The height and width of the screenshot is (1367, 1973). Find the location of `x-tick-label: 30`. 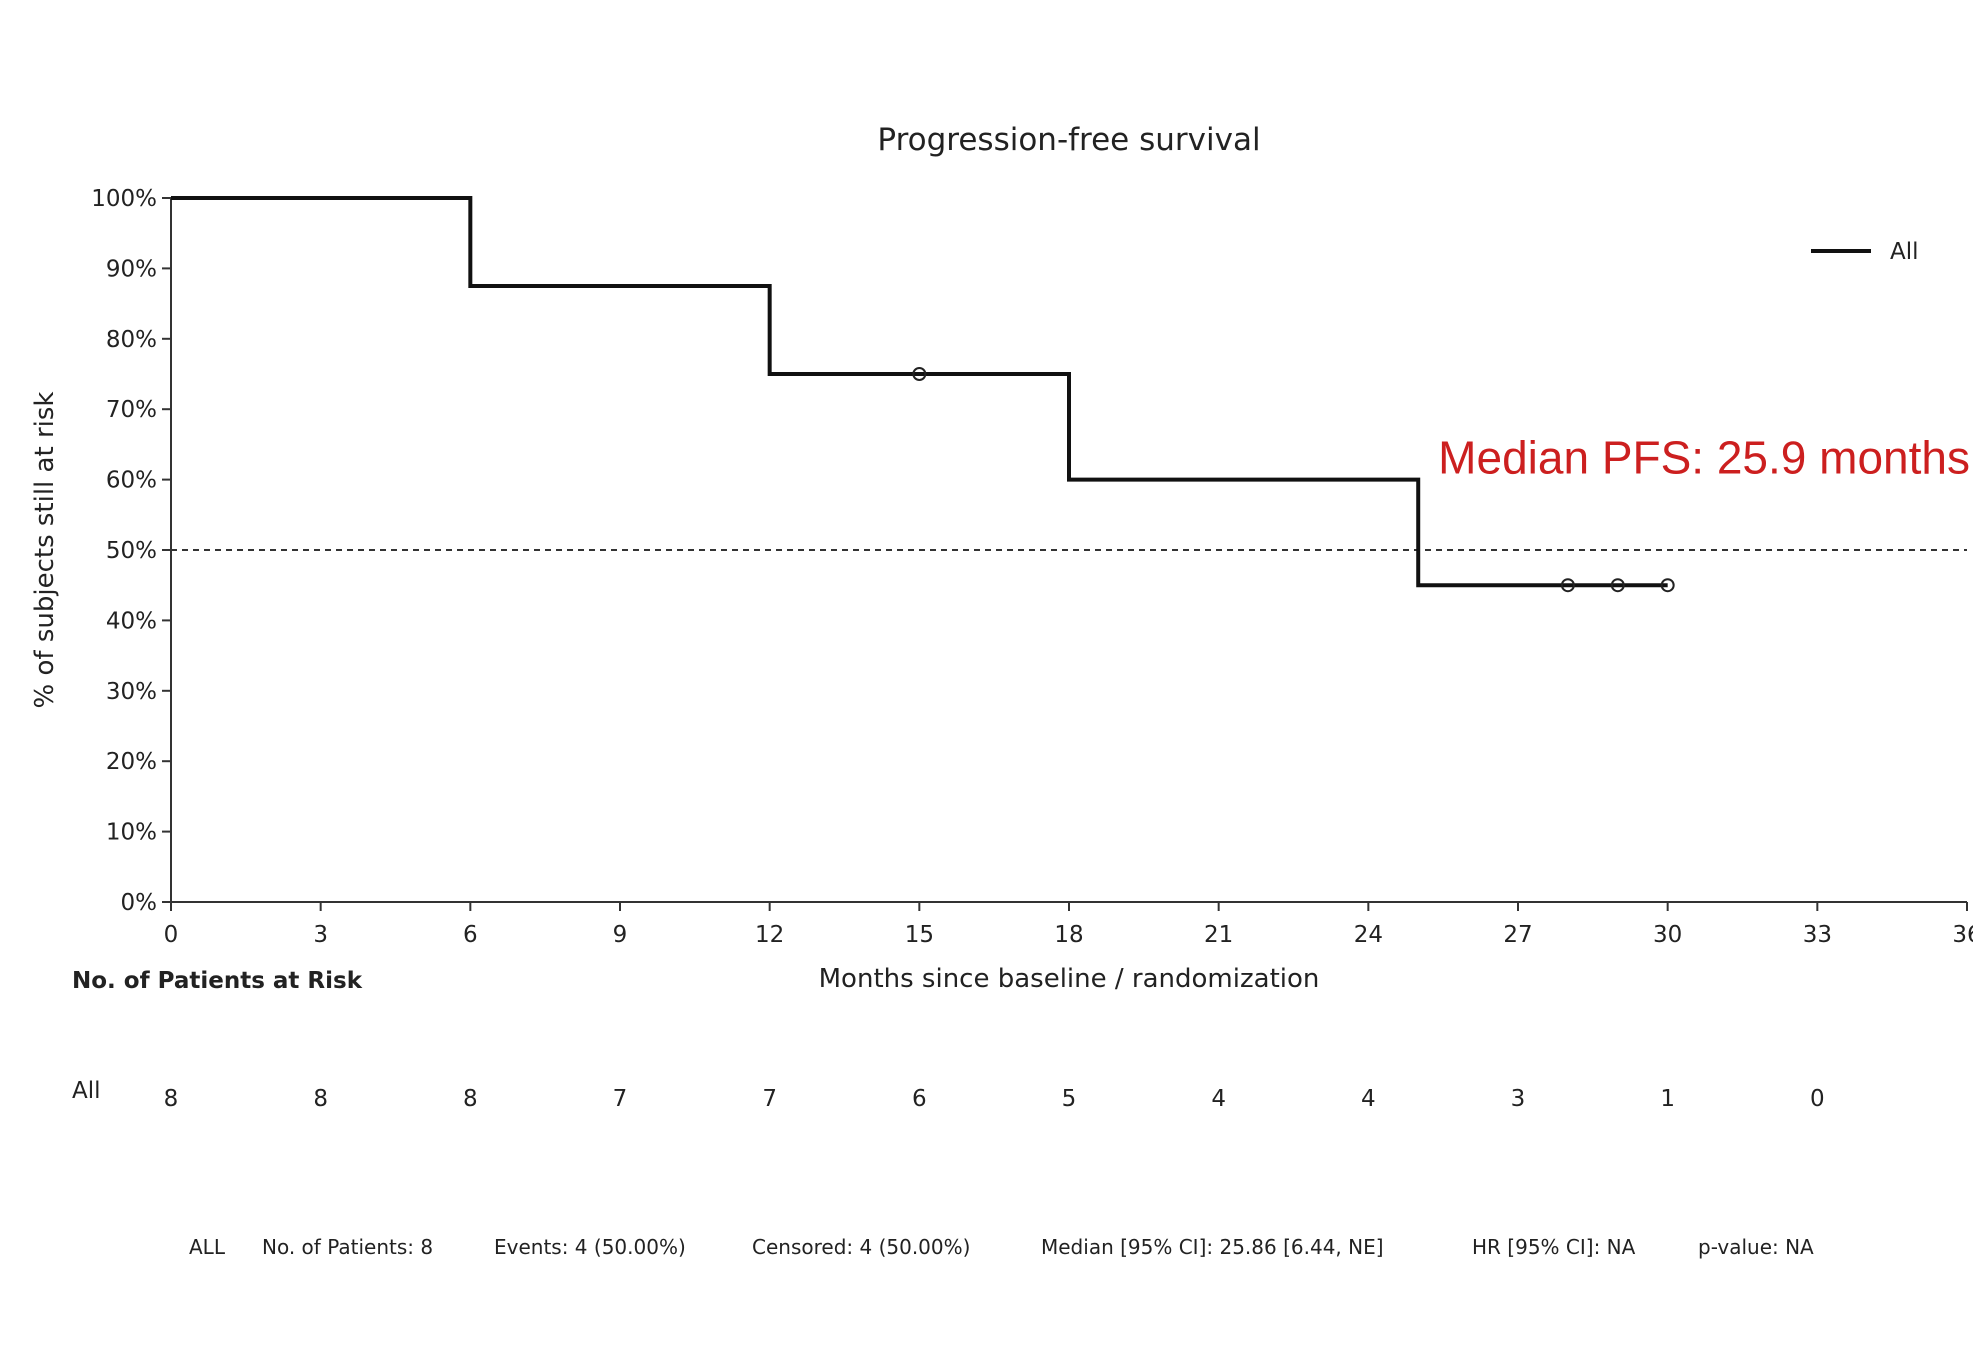

x-tick-label: 30 is located at coordinates (1667, 935).